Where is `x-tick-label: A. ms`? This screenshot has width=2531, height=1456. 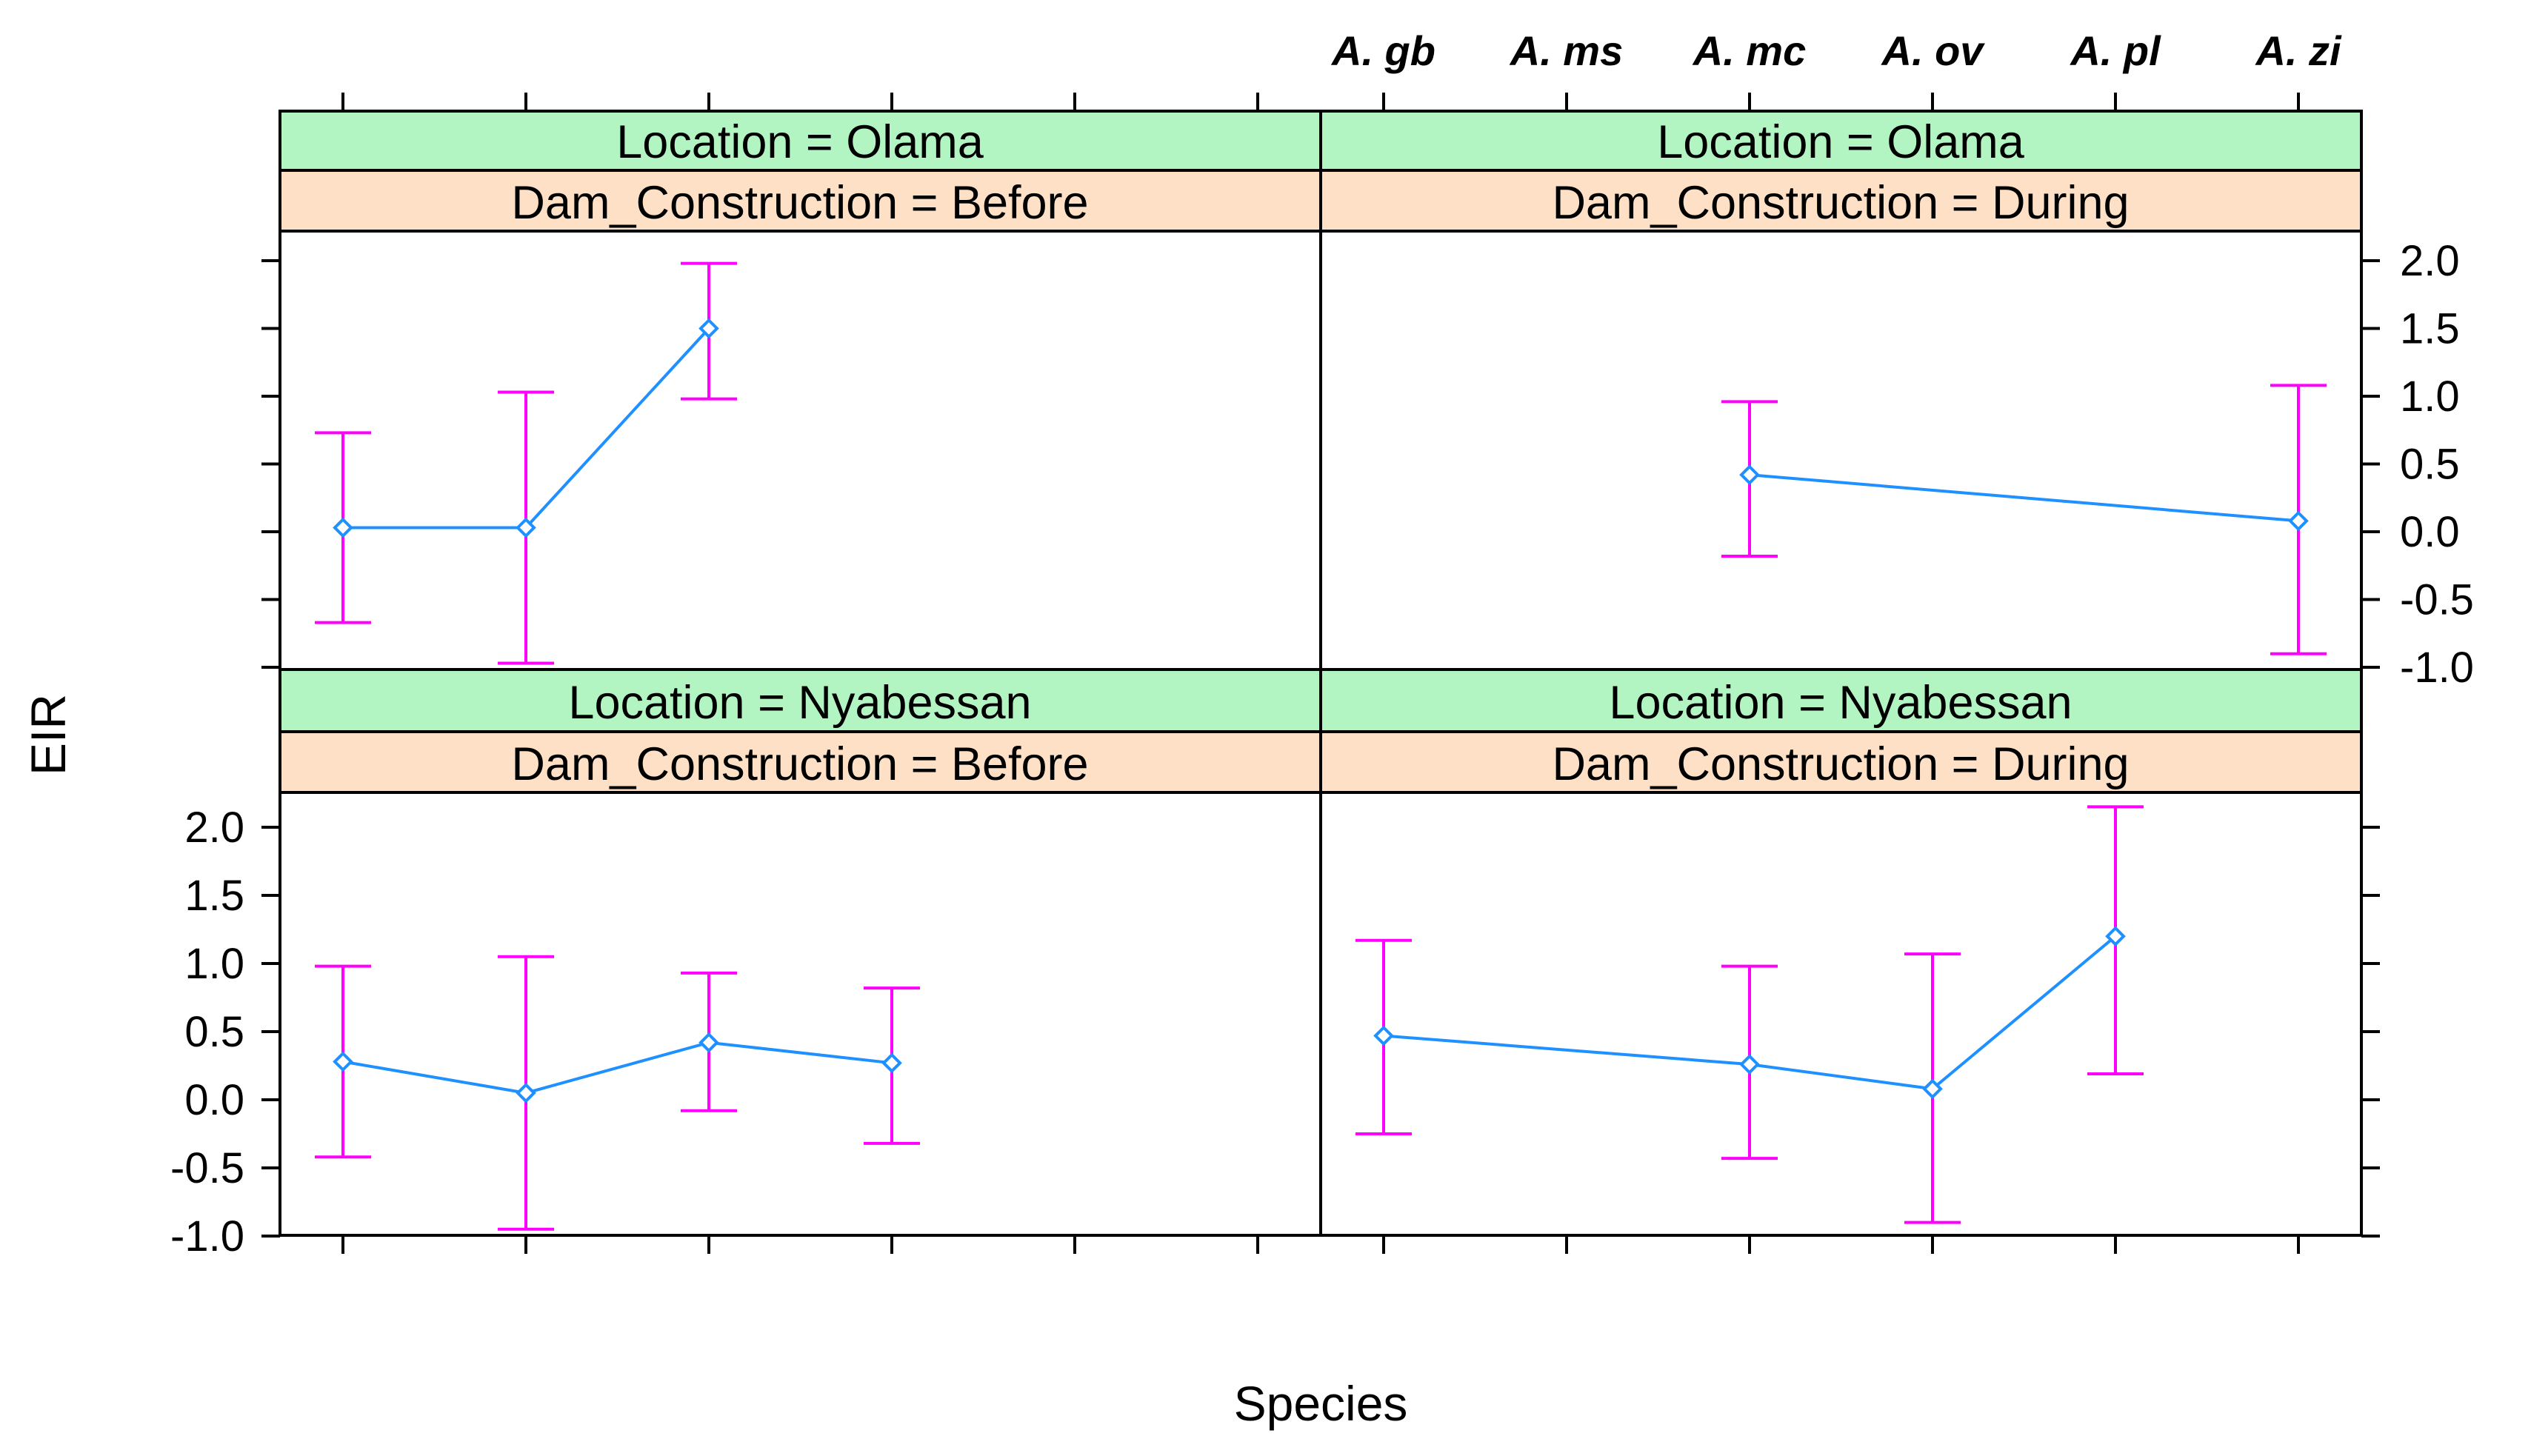
x-tick-label: A. ms is located at coordinates (1567, 50).